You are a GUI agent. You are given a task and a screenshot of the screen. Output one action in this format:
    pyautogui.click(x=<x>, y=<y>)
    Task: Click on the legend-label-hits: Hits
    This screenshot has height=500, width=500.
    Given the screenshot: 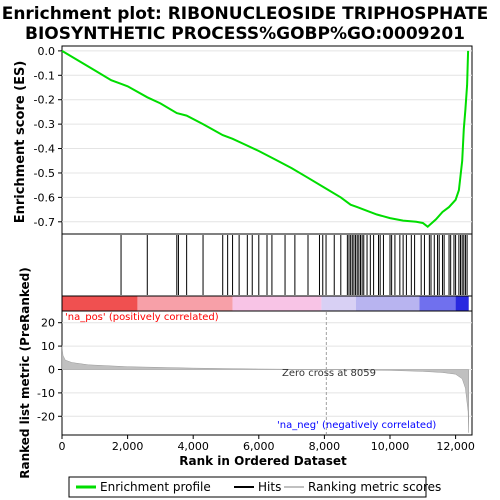 What is the action you would take?
    pyautogui.click(x=269, y=487)
    